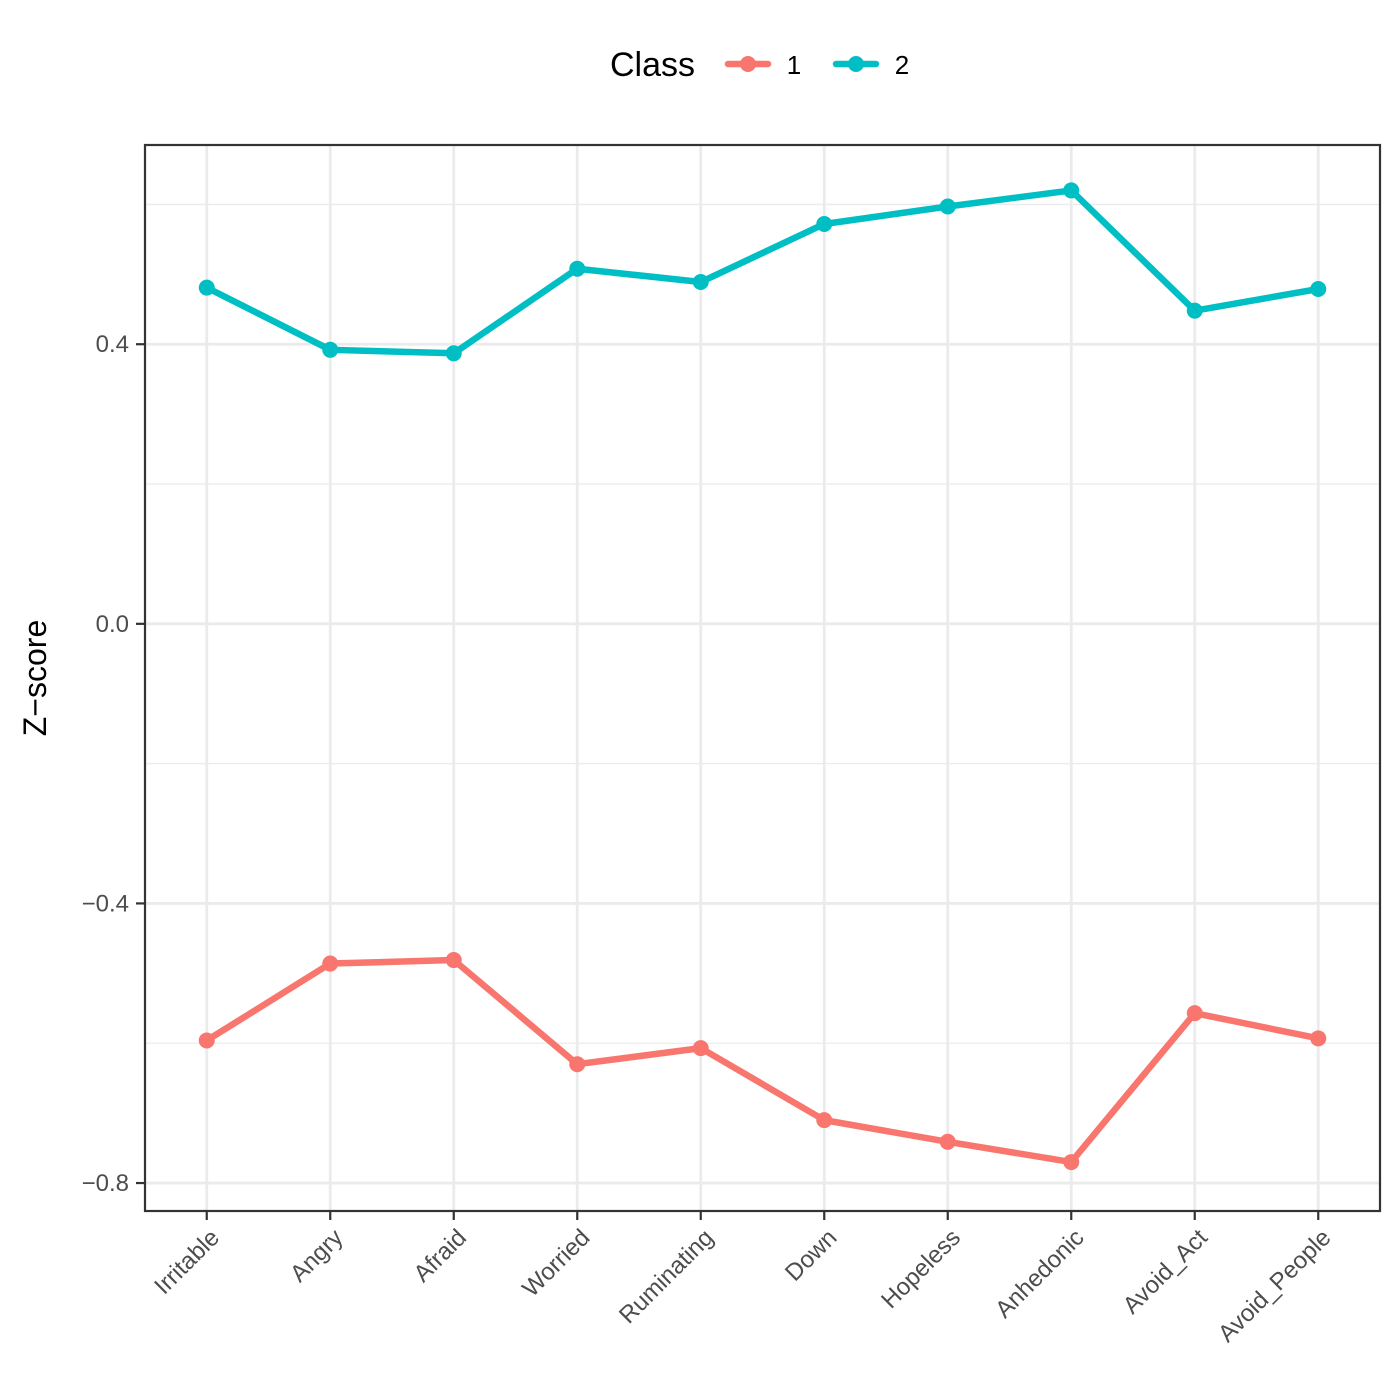 This screenshot has width=1400, height=1400. I want to click on y-tick-label: −0.4, so click(105, 903).